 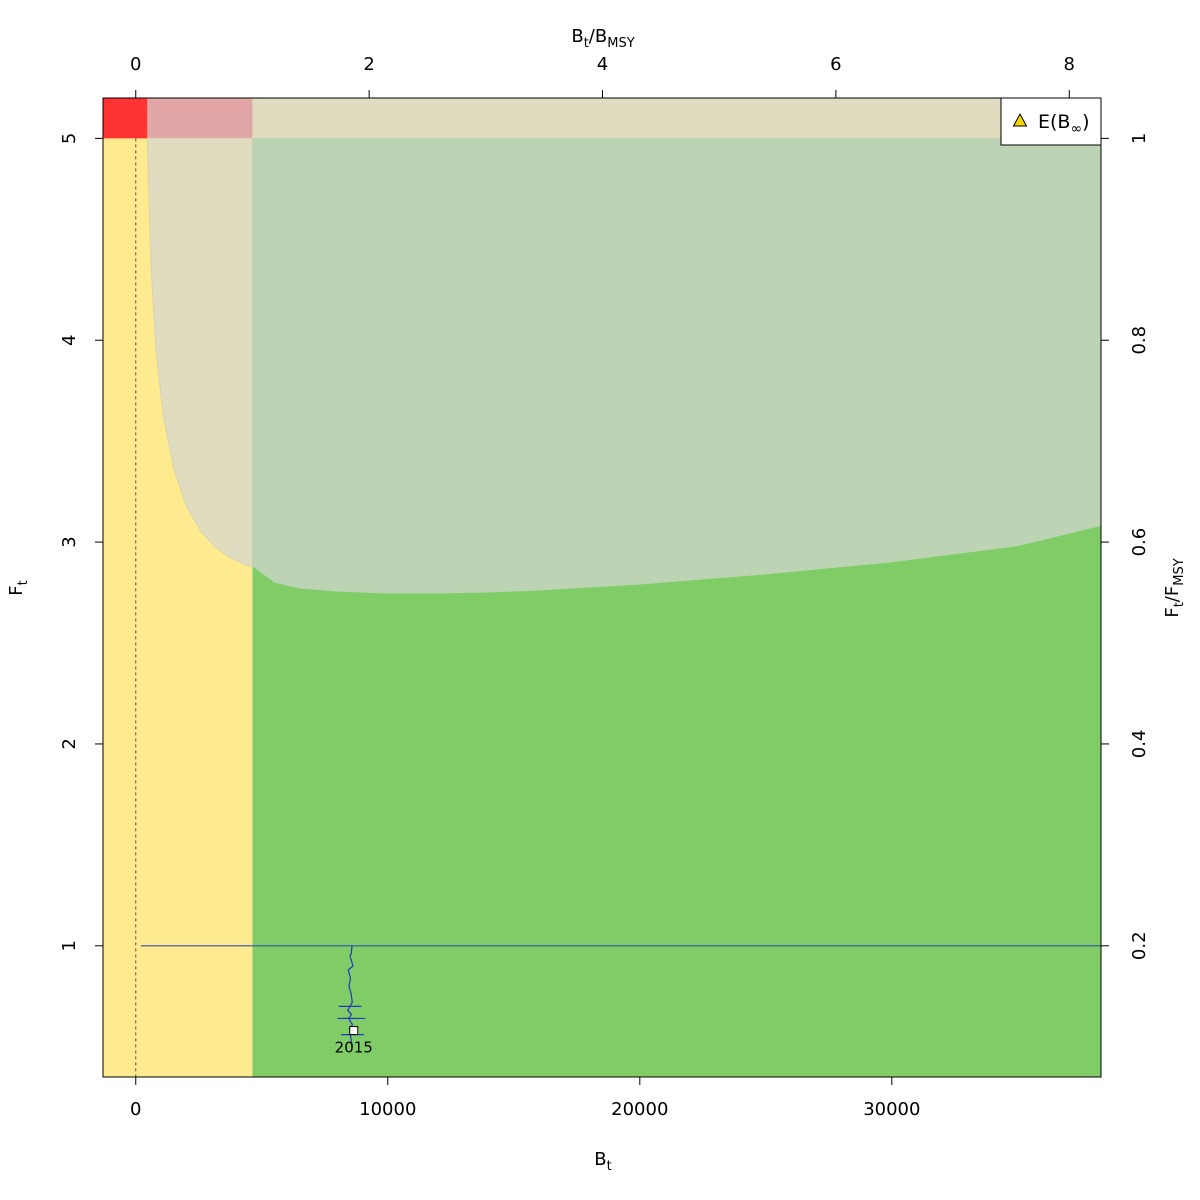 What do you see at coordinates (1020, 119) in the screenshot?
I see `legend-triangle-icon` at bounding box center [1020, 119].